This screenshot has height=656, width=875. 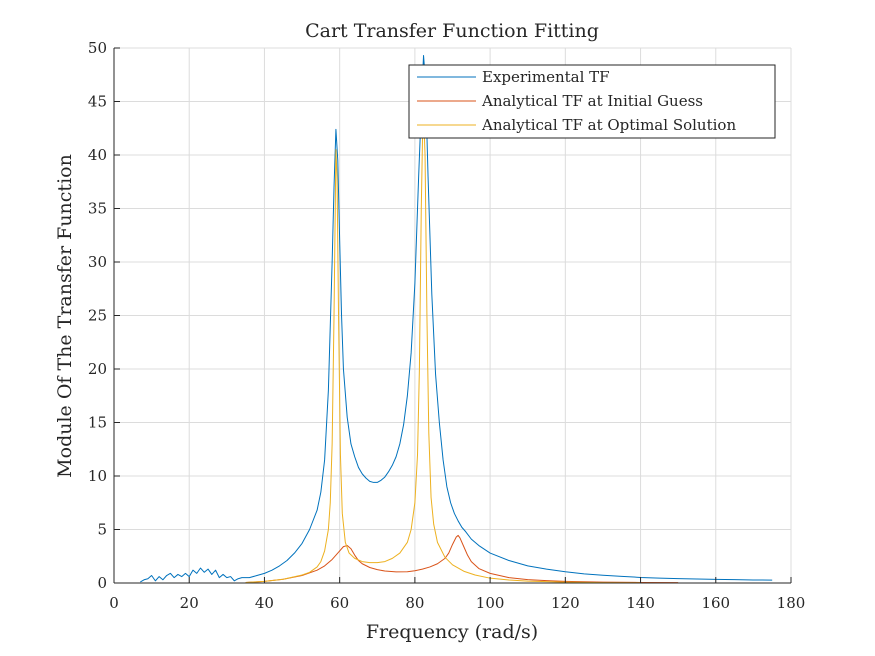 I want to click on y-tick-label: 25, so click(x=97, y=316).